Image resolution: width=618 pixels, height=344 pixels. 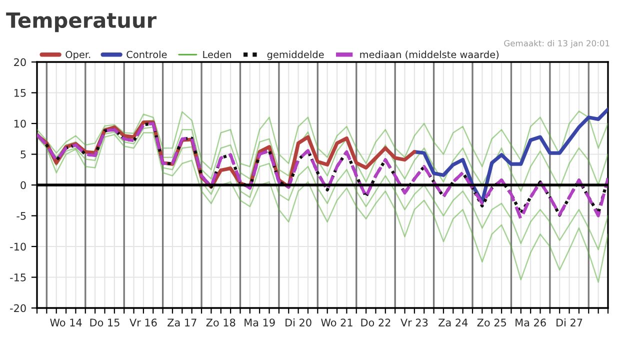 What do you see at coordinates (23, 185) in the screenshot?
I see `y-tick-label: 0` at bounding box center [23, 185].